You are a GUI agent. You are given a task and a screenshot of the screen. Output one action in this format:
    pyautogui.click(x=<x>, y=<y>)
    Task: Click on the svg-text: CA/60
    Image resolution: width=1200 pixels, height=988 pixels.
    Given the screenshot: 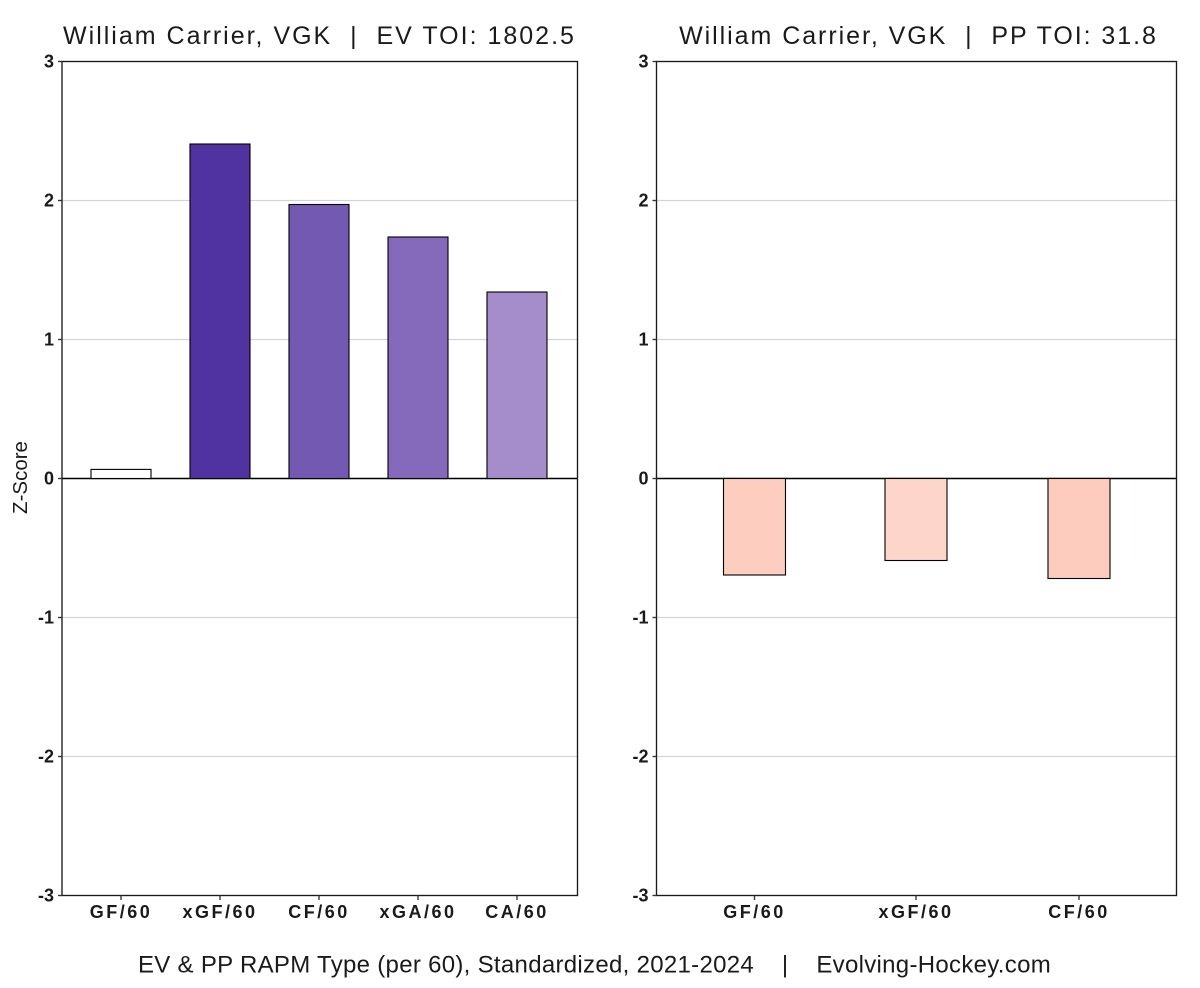 What is the action you would take?
    pyautogui.click(x=517, y=912)
    